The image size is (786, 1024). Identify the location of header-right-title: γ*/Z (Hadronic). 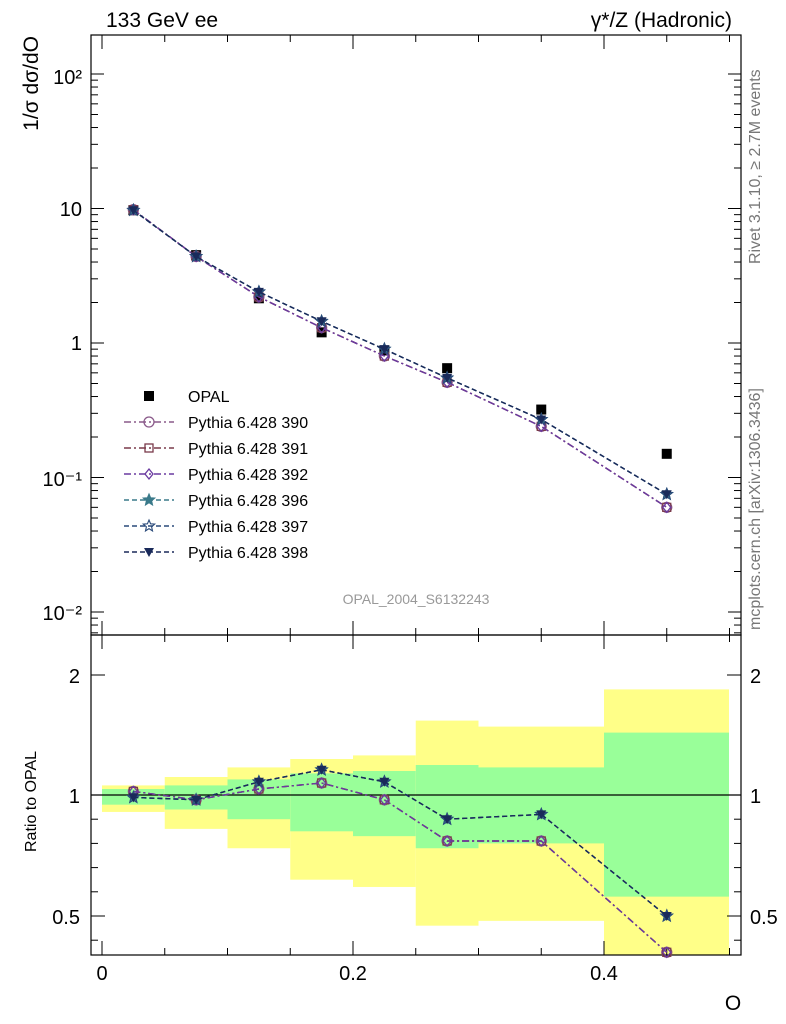
(661, 20).